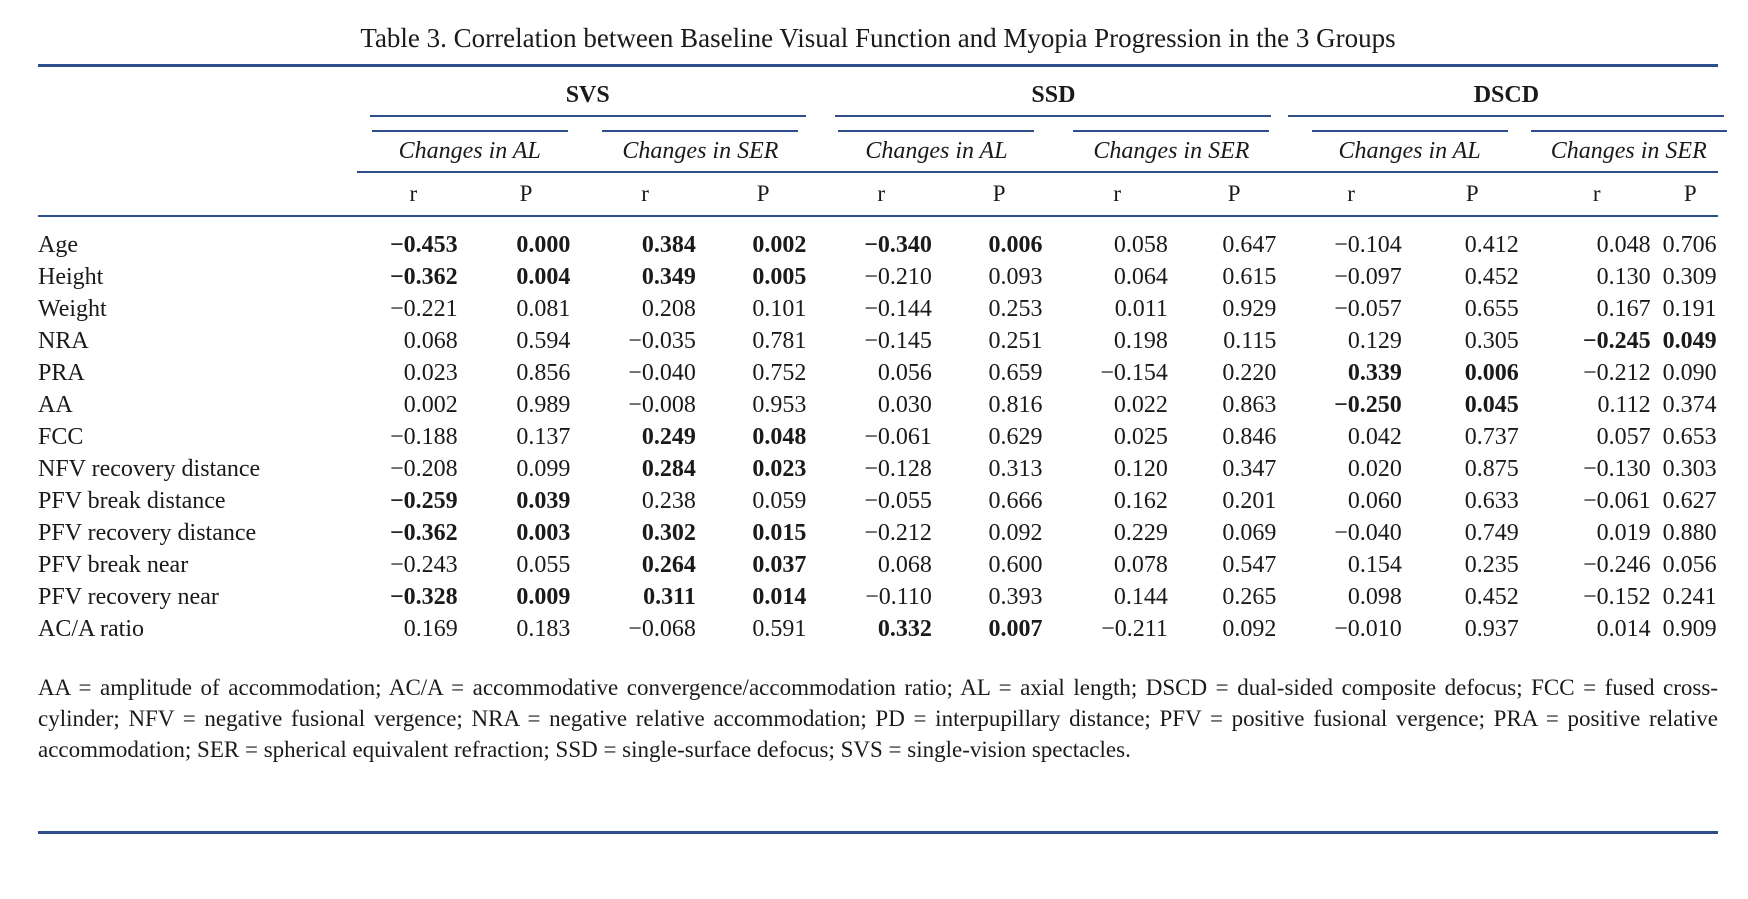  I want to click on r-value-cell: −0.040, so click(662, 373).